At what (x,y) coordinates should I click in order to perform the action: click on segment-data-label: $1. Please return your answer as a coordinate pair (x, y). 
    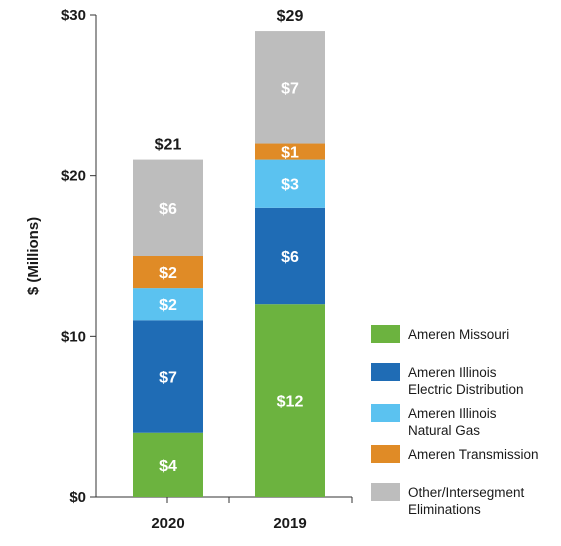
    Looking at the image, I should click on (290, 153).